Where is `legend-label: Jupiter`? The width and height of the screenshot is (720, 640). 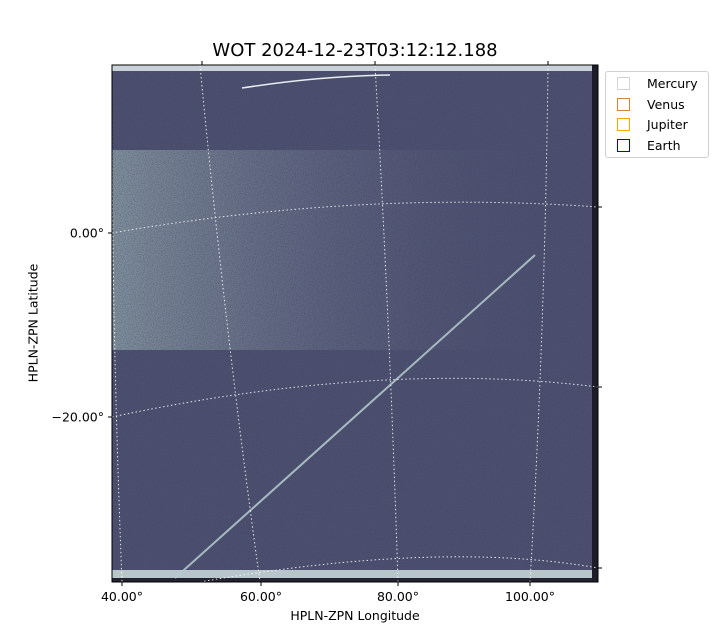
legend-label: Jupiter is located at coordinates (667, 124).